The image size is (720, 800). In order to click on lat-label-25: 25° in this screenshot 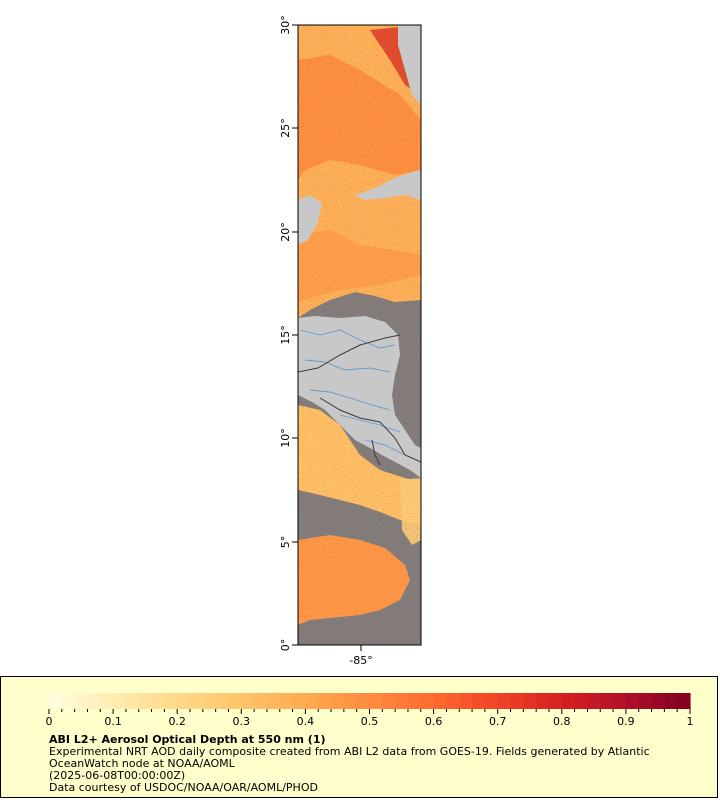, I will do `click(285, 128)`.